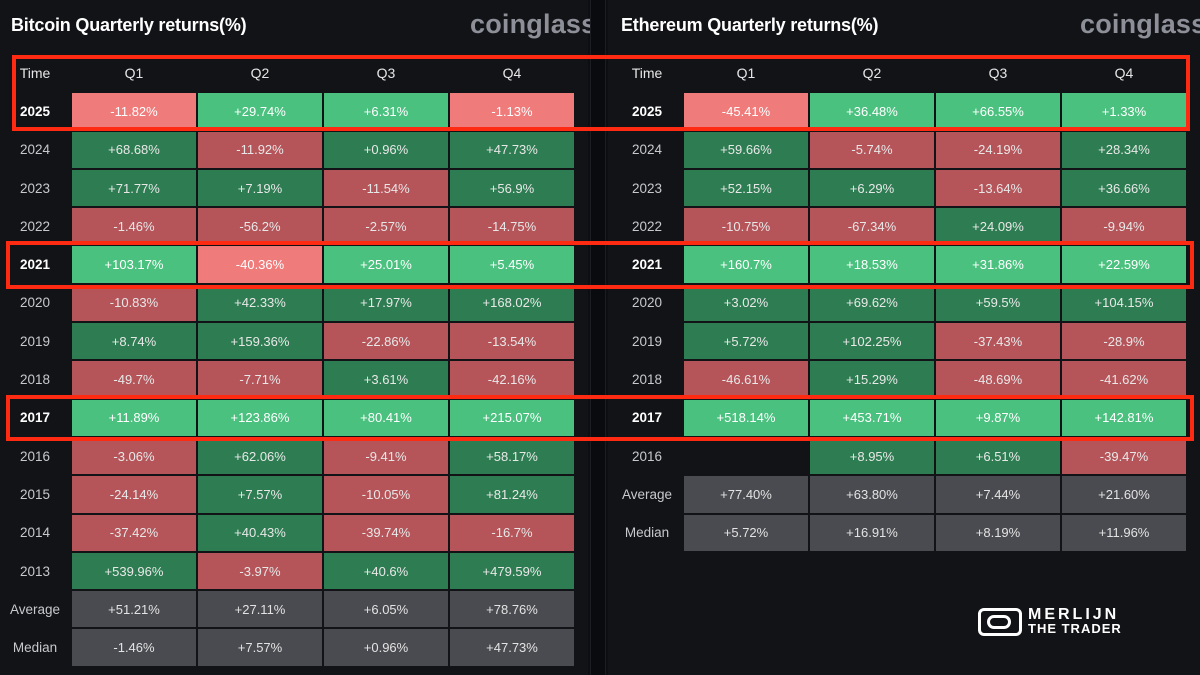 This screenshot has height=675, width=1200. I want to click on return-cell: +104.15%, so click(1125, 304).